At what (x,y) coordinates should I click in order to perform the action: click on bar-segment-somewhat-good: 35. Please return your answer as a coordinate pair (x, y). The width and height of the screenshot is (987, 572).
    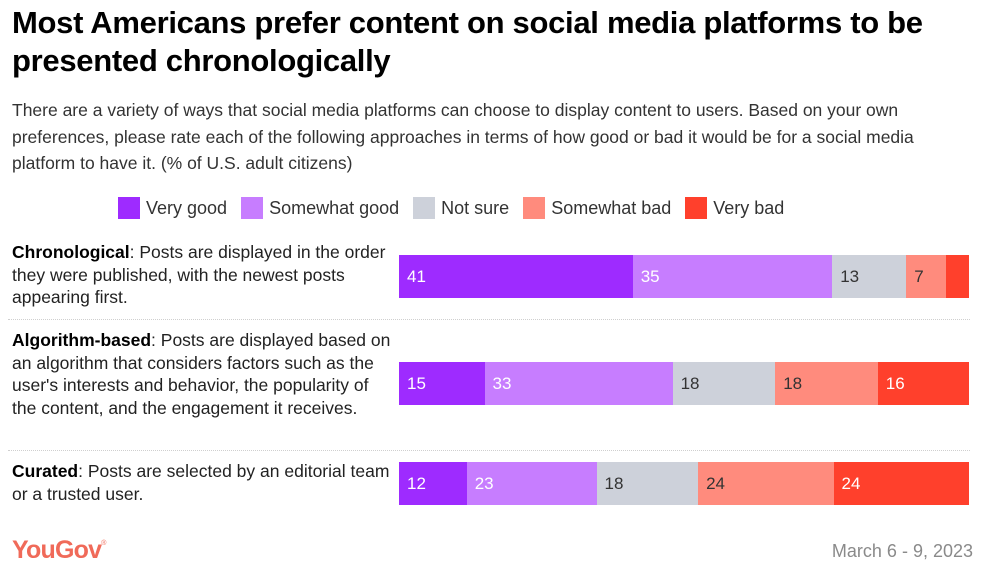
    Looking at the image, I should click on (732, 276).